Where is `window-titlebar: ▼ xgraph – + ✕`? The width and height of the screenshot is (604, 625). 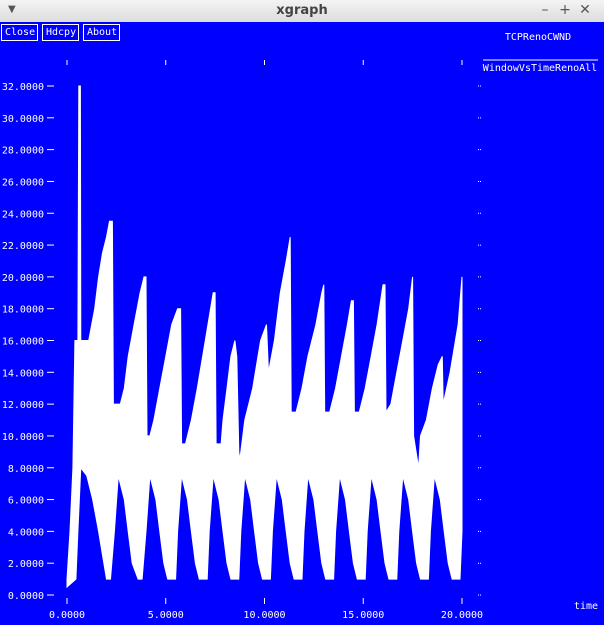
window-titlebar: ▼ xgraph – + ✕ is located at coordinates (302, 11).